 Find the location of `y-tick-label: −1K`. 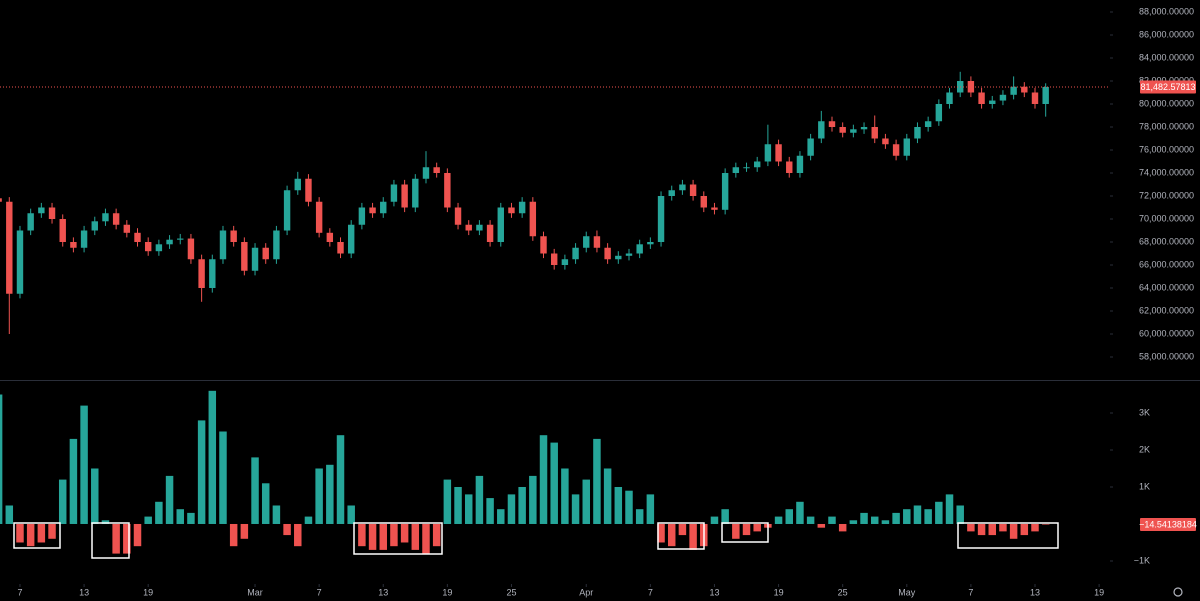

y-tick-label: −1K is located at coordinates (1142, 560).